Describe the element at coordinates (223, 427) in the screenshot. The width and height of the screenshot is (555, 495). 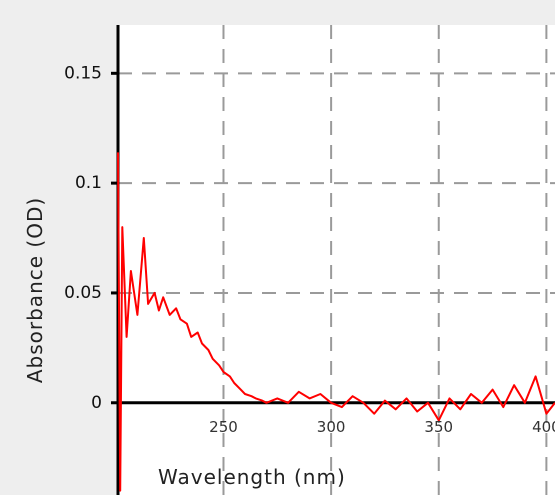
I see `x-tick-label-250: 250` at that location.